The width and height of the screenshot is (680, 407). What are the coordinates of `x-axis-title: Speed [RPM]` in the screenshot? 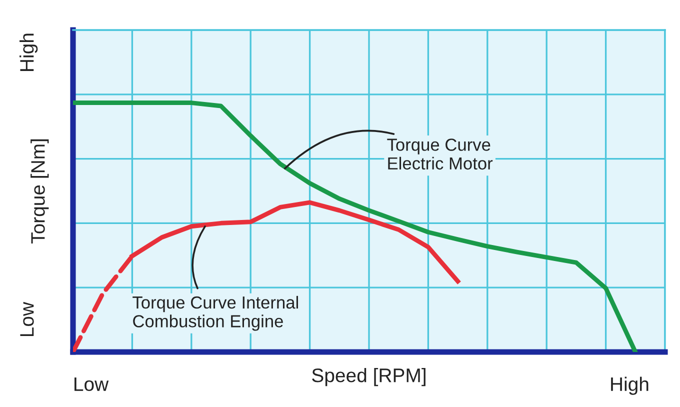 It's located at (369, 377).